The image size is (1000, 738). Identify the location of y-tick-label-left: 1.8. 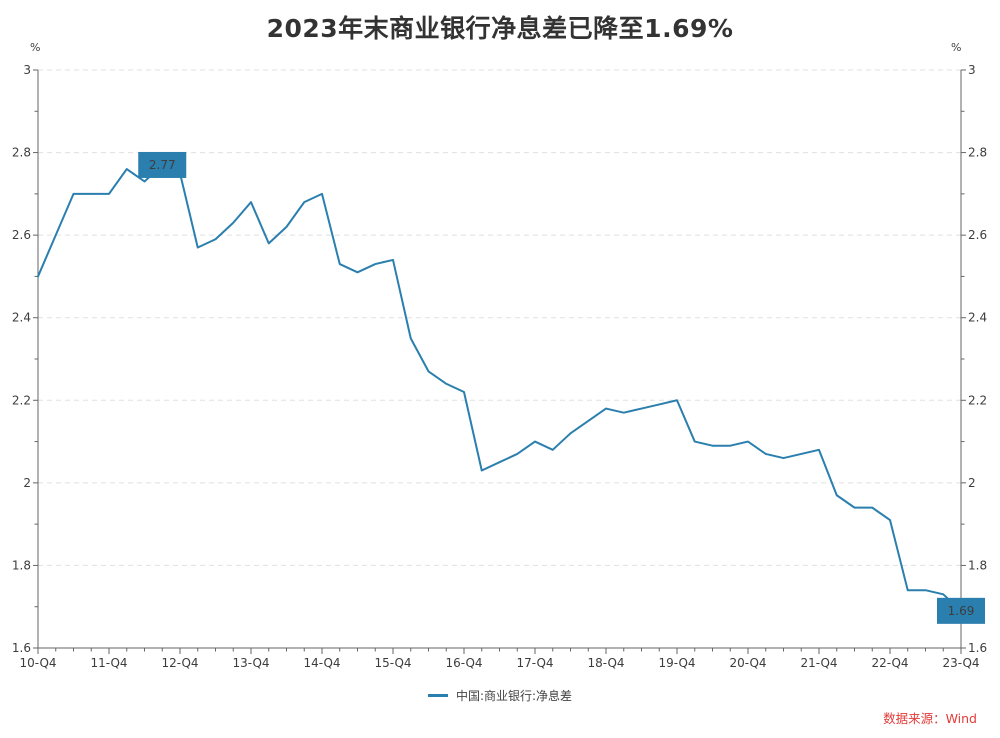
(21, 565).